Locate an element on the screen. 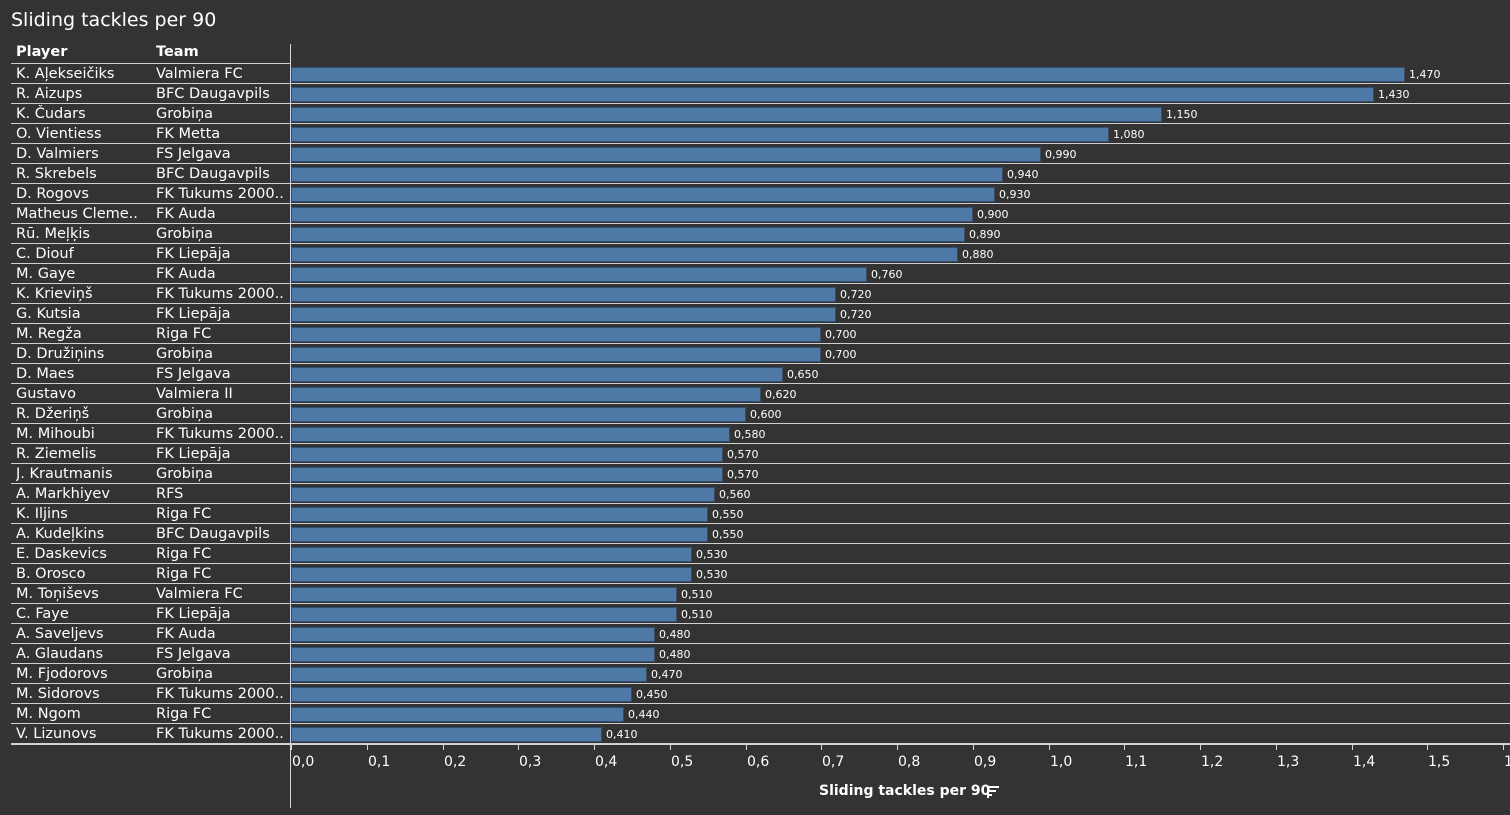  table-row: R. Aizups BFC Daugavpils 1,430 is located at coordinates (755, 94).